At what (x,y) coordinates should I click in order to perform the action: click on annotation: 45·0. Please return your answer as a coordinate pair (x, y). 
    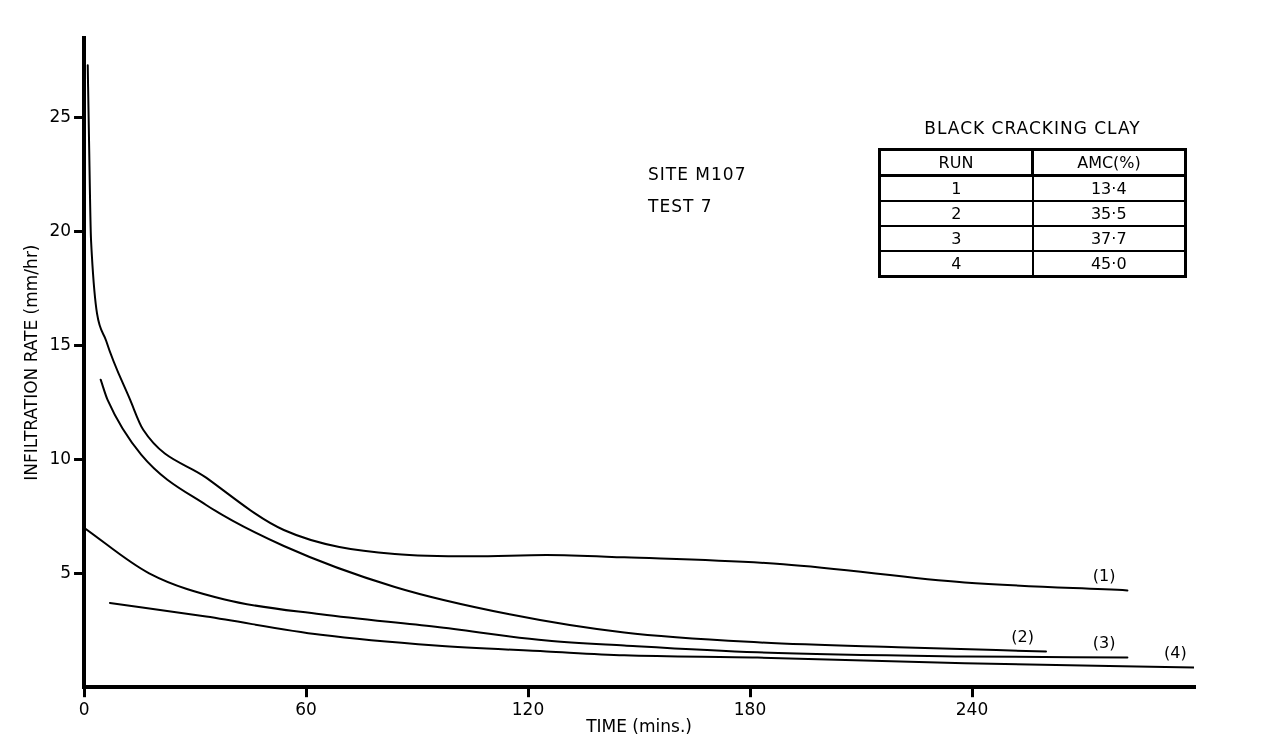
    Looking at the image, I should click on (1109, 264).